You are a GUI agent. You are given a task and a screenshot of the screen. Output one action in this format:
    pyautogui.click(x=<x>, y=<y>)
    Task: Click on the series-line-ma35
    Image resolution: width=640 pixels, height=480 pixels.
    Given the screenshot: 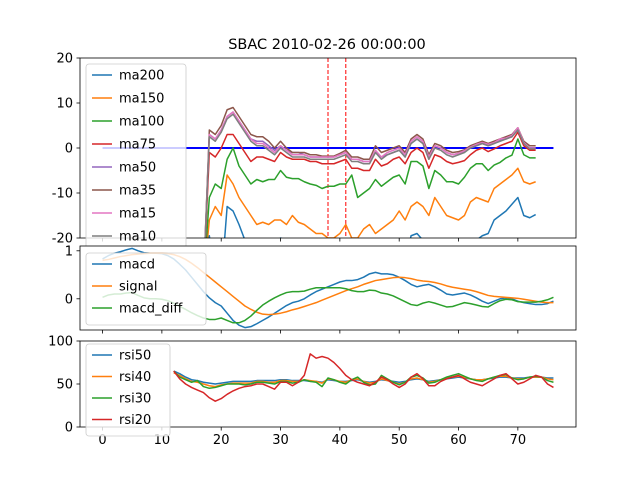 What is the action you would take?
    pyautogui.click(x=370, y=172)
    